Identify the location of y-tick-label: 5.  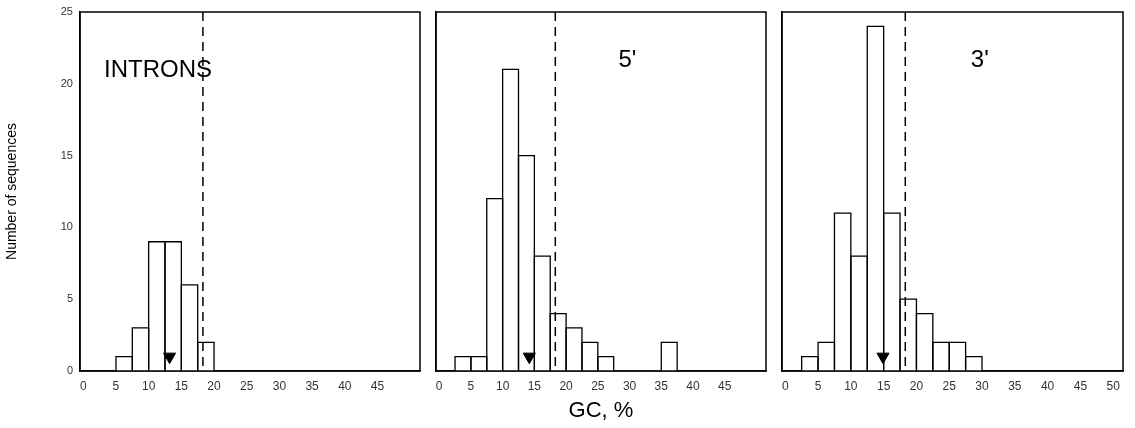
(69, 298).